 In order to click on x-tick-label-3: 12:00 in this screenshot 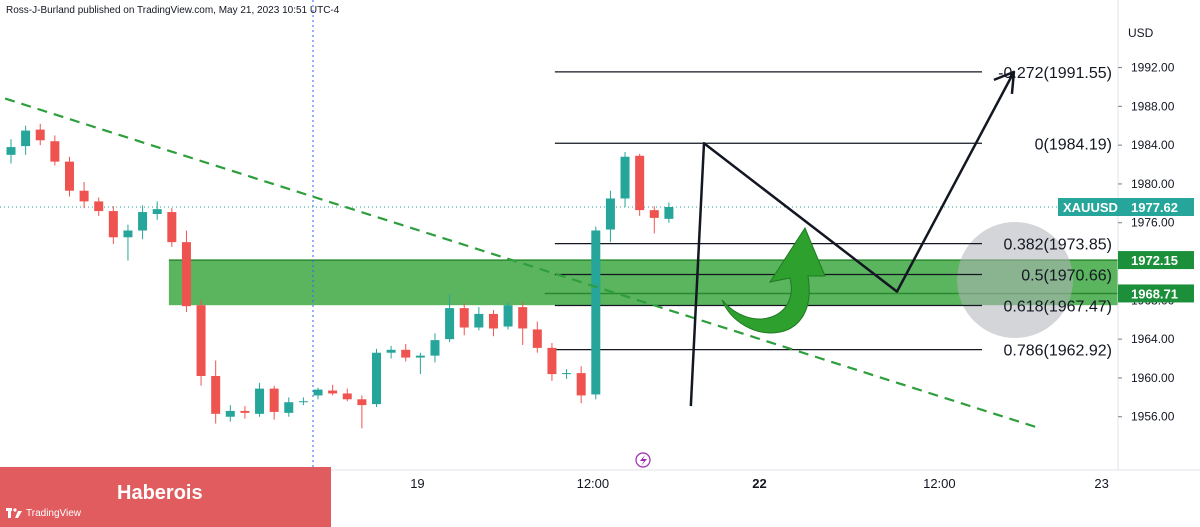, I will do `click(593, 483)`.